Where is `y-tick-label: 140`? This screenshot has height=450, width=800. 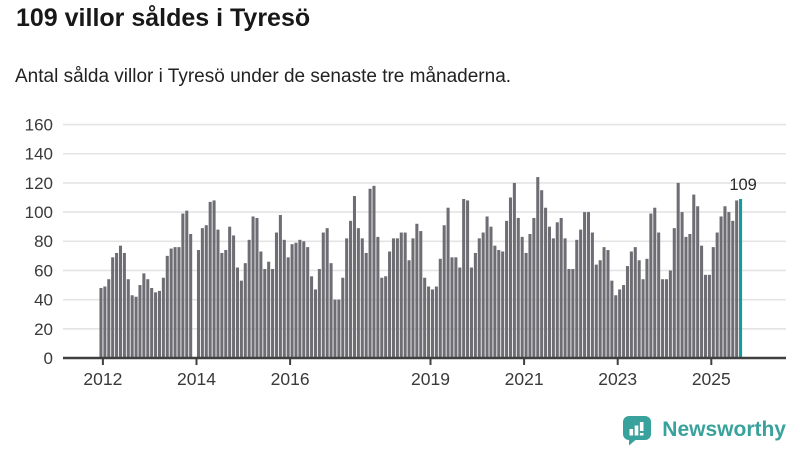
y-tick-label: 140 is located at coordinates (39, 154).